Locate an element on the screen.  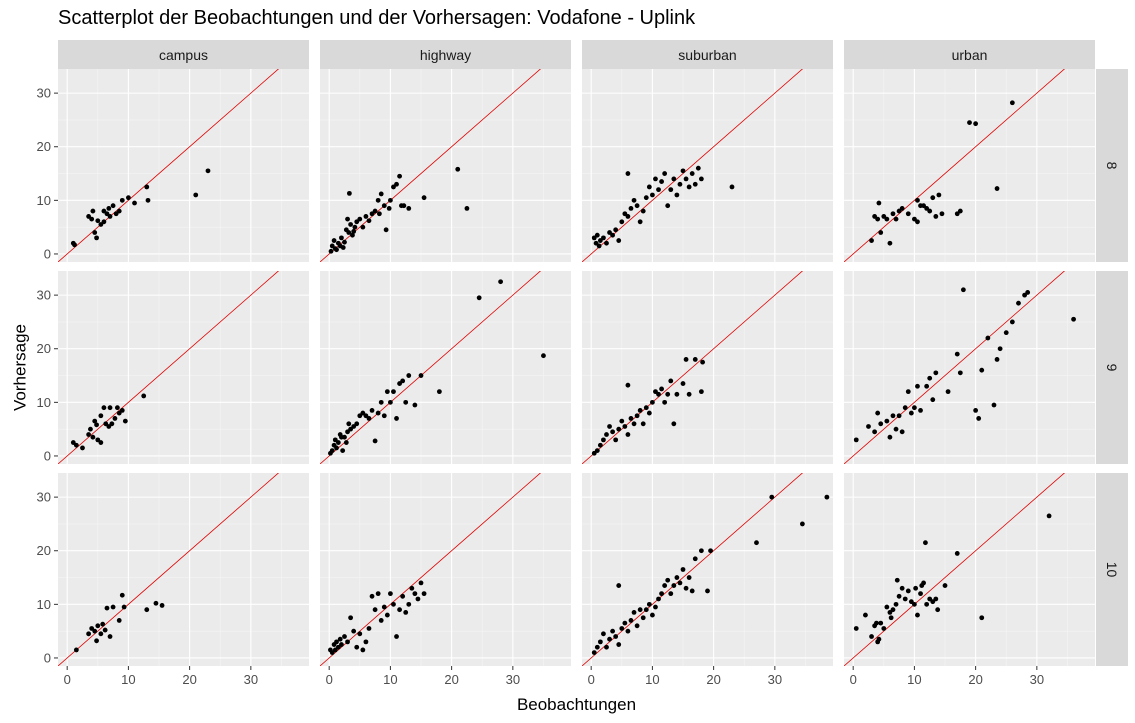
y-axis-title: Vorhersage is located at coordinates (20, 367).